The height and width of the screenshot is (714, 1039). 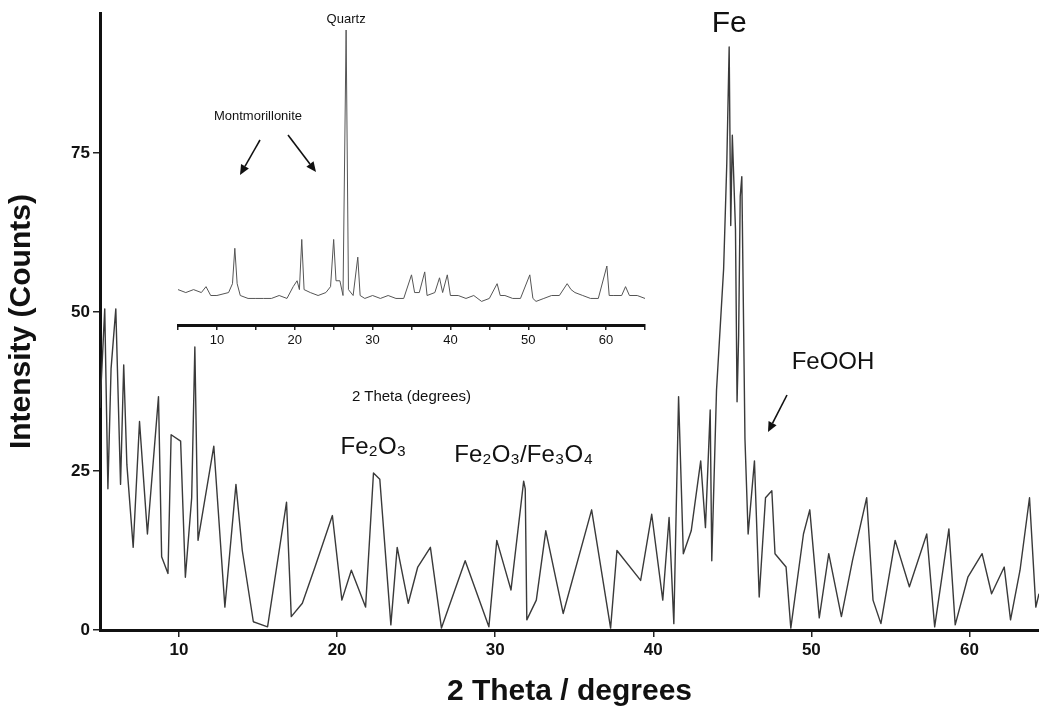 What do you see at coordinates (85, 629) in the screenshot?
I see `y-tick-label: 0` at bounding box center [85, 629].